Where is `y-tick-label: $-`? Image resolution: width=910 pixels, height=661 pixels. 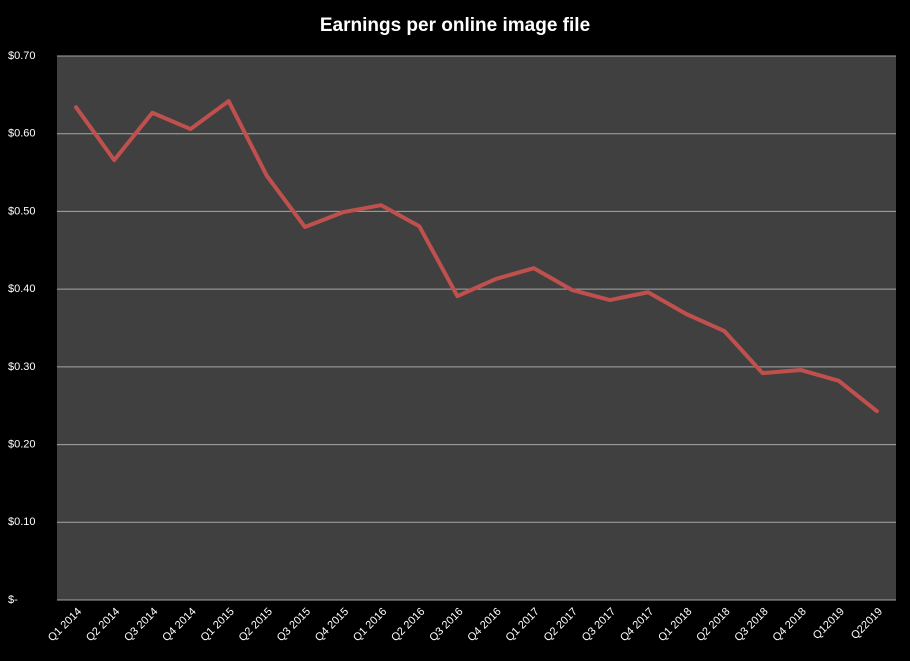 y-tick-label: $- is located at coordinates (13, 600).